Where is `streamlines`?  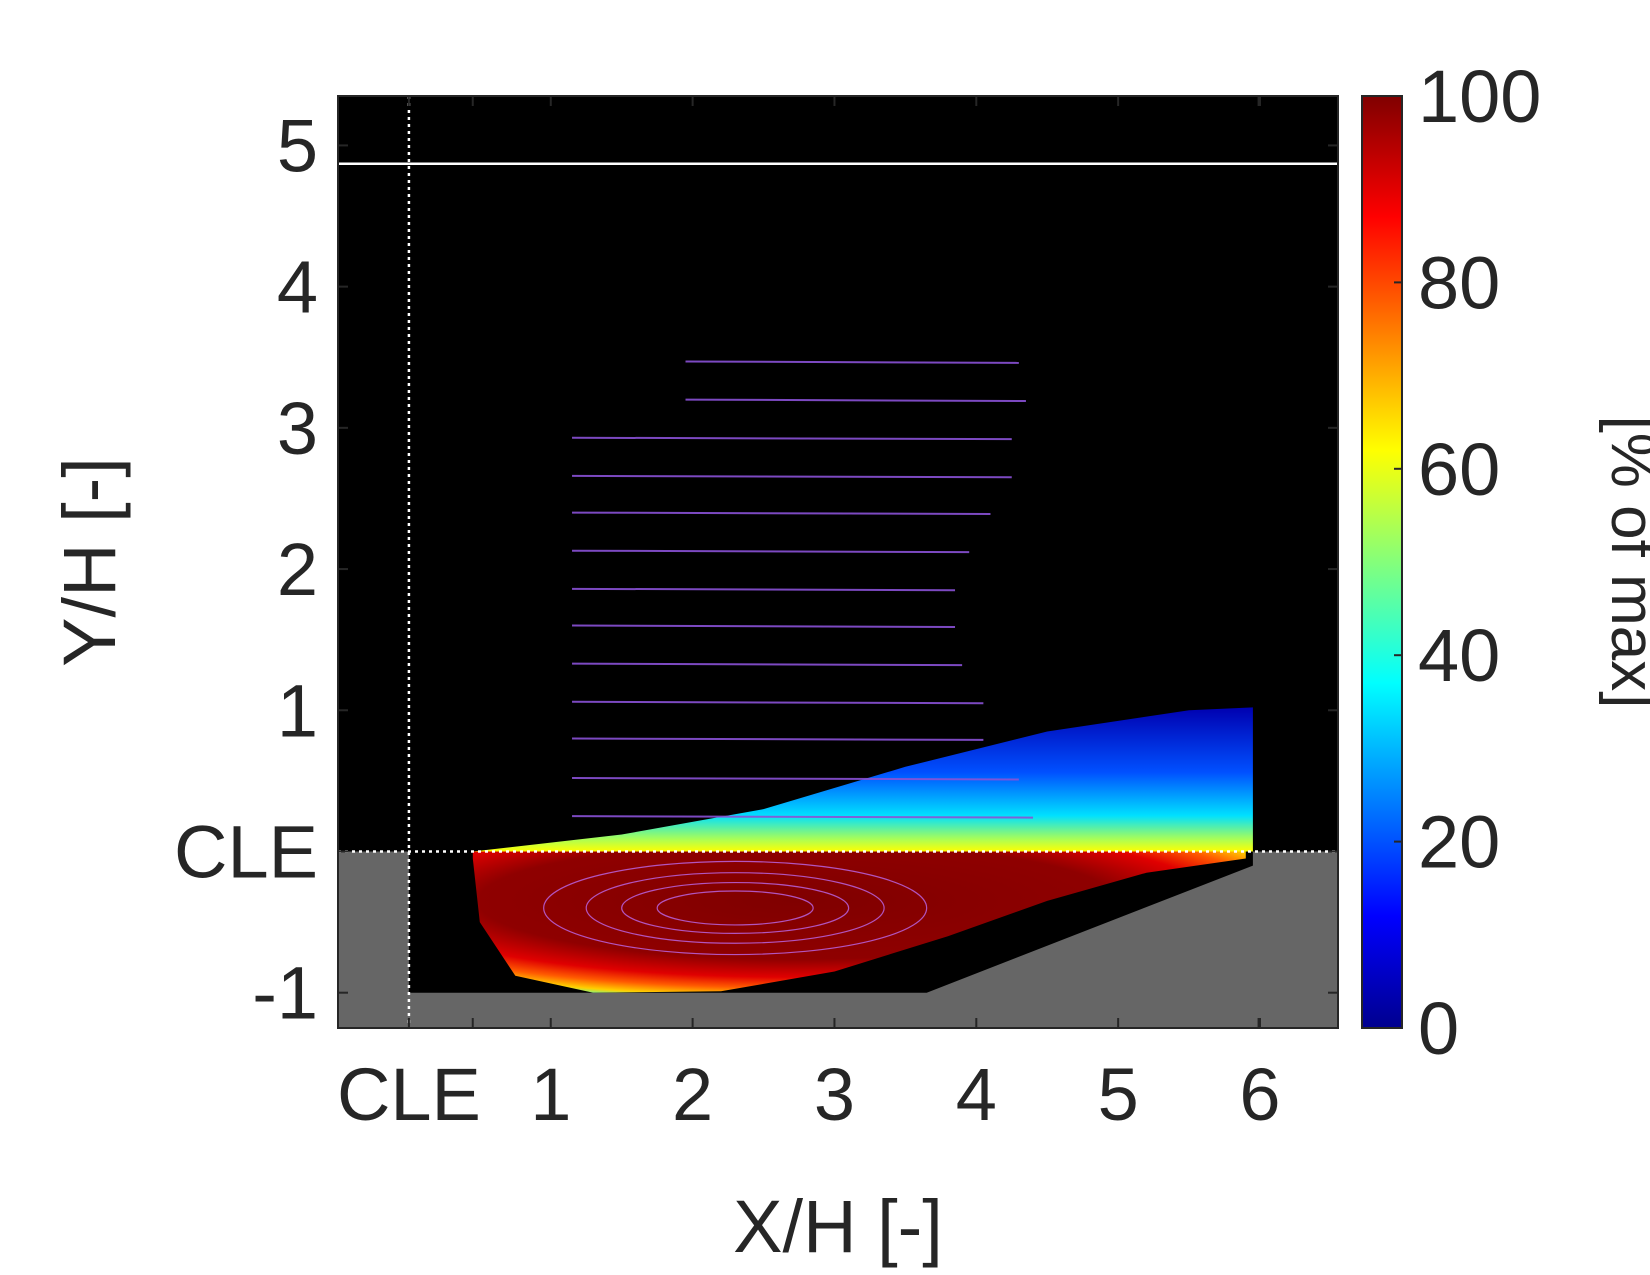 streamlines is located at coordinates (788, 658).